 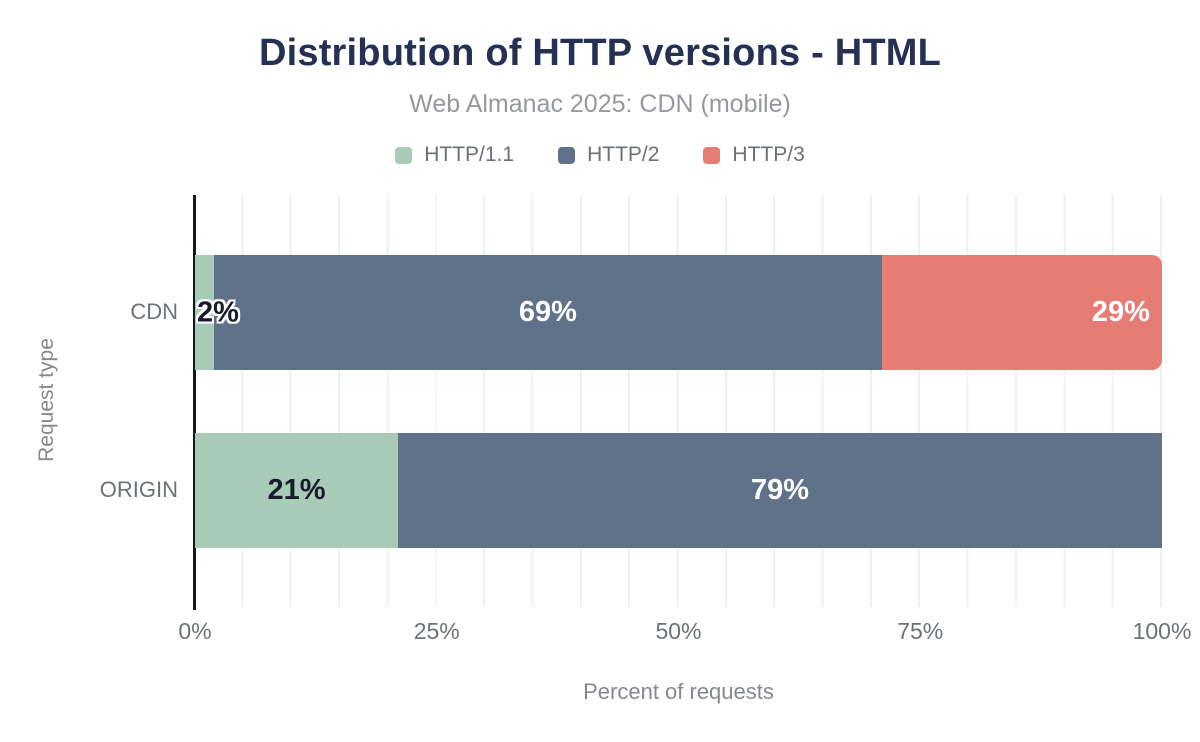 I want to click on category-label-cdn: CDN, so click(x=154, y=311).